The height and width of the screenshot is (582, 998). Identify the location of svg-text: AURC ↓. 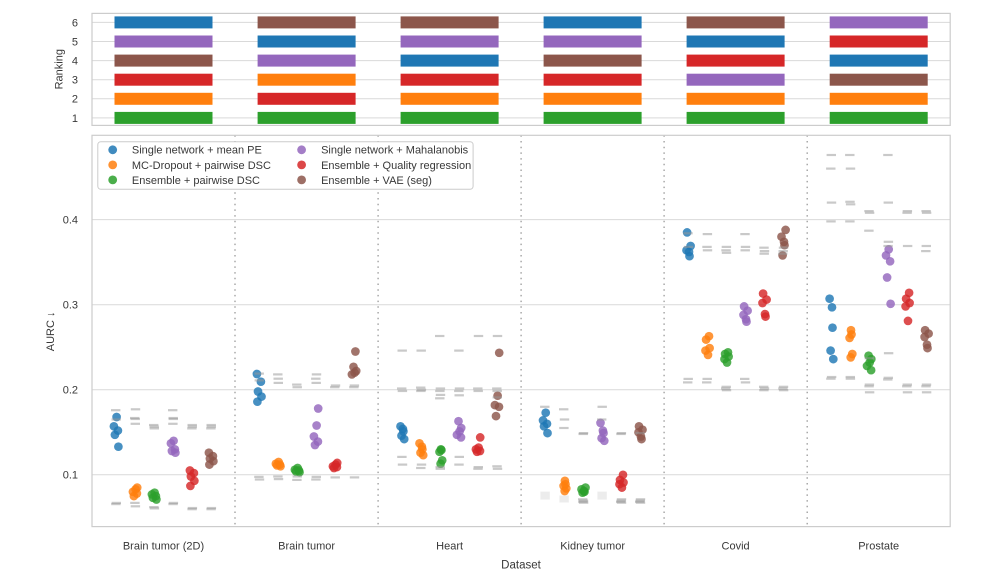
(51, 332).